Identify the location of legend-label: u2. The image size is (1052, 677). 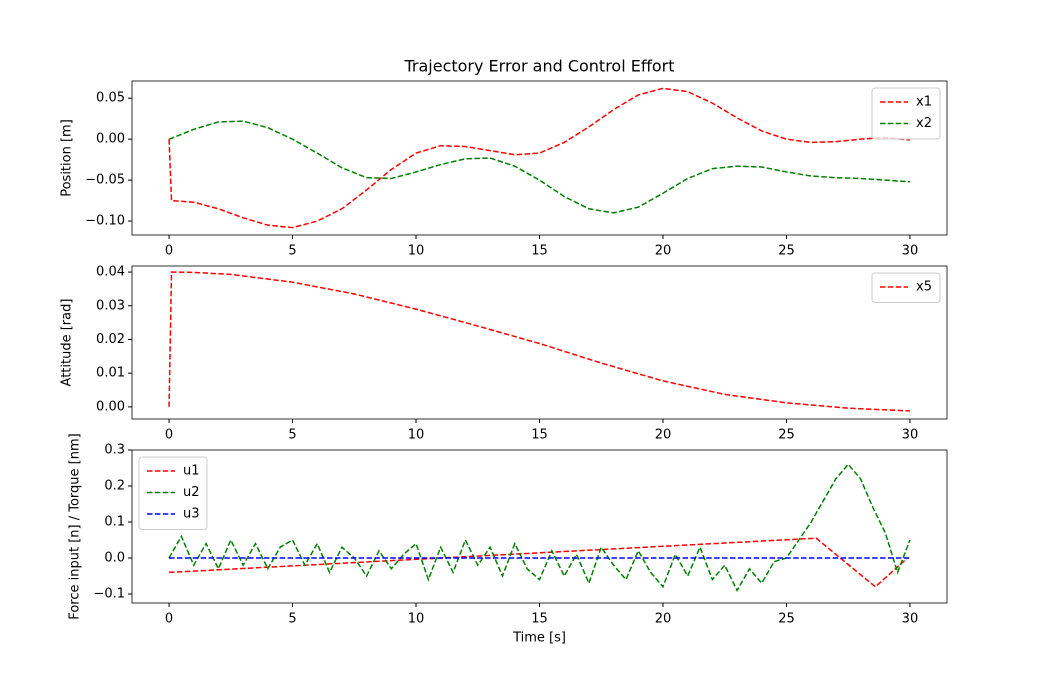
(191, 492).